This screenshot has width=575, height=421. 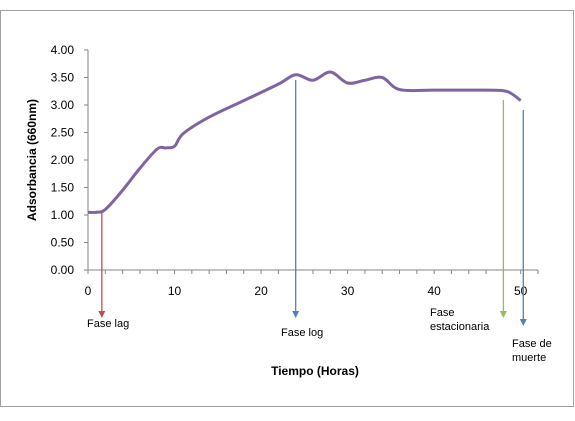 I want to click on y-tick-label: 2.50, so click(x=63, y=133).